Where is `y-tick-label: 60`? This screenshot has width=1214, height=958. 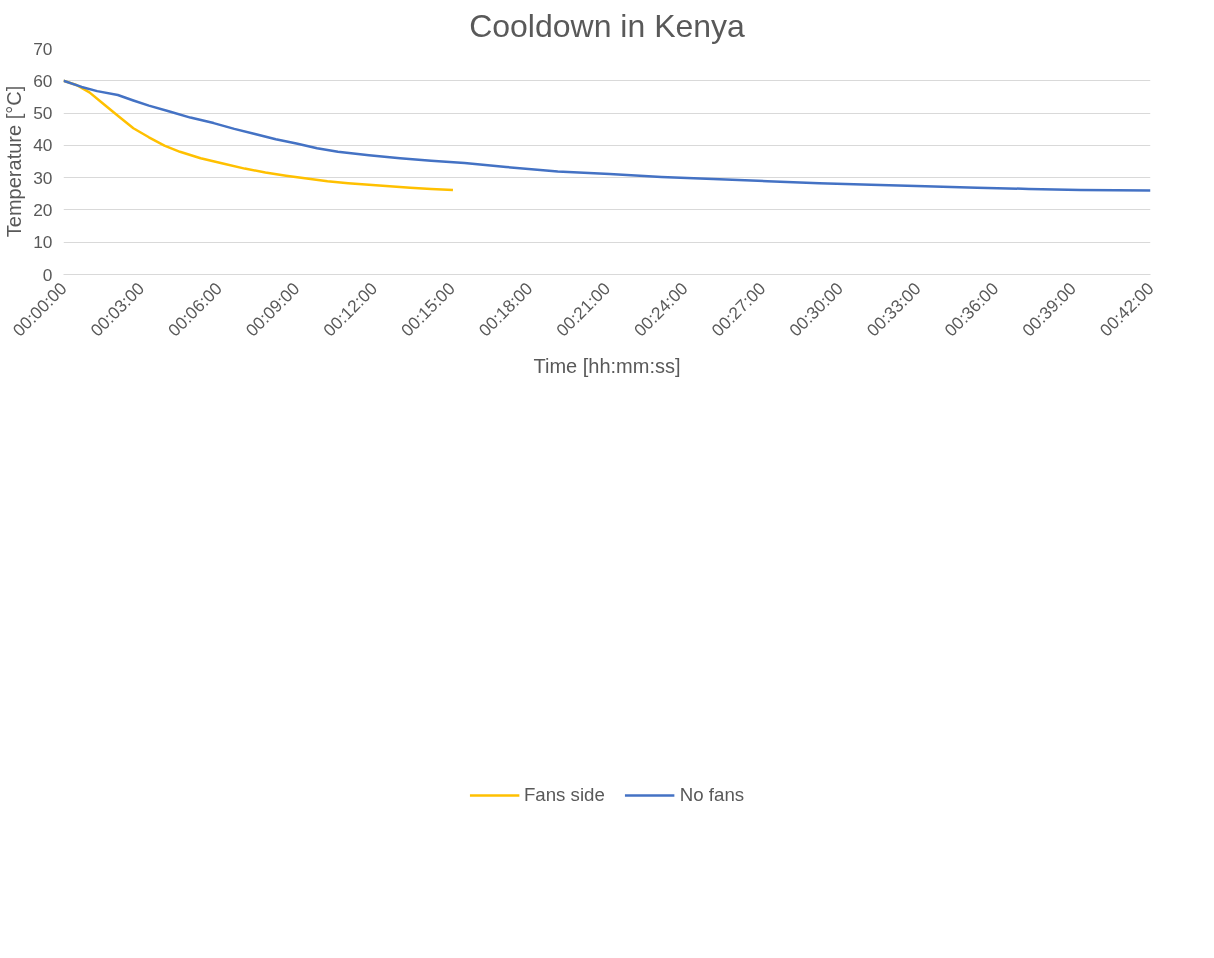
y-tick-label: 60 is located at coordinates (43, 80).